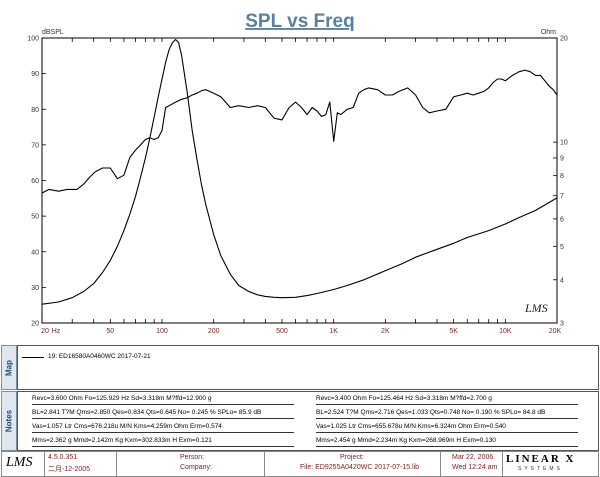  What do you see at coordinates (475, 467) in the screenshot?
I see `footer-time-right: Wed 12:24 am` at bounding box center [475, 467].